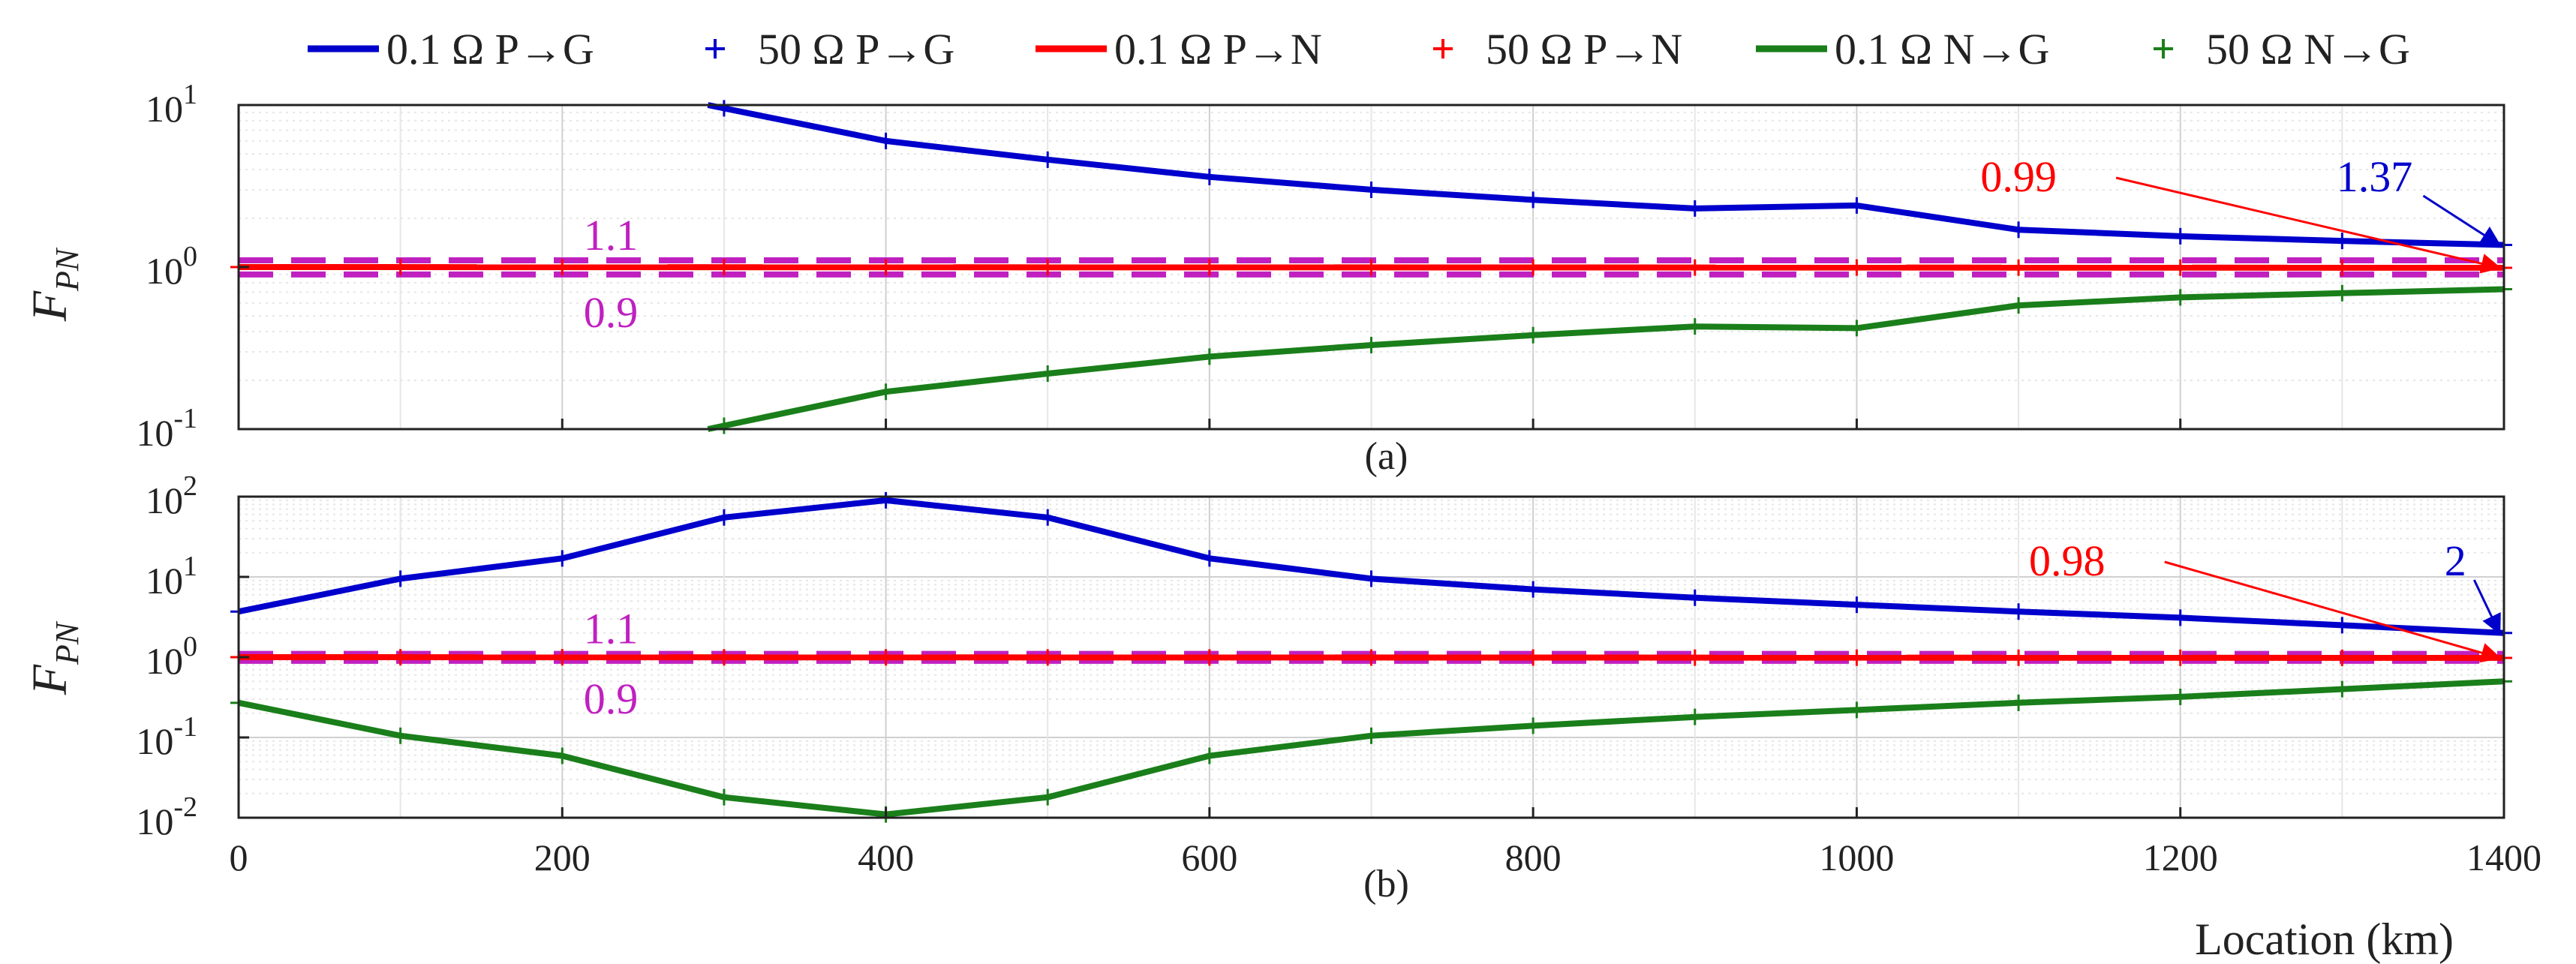  Describe the element at coordinates (185, 727) in the screenshot. I see `y-tick-exponent: -1` at that location.